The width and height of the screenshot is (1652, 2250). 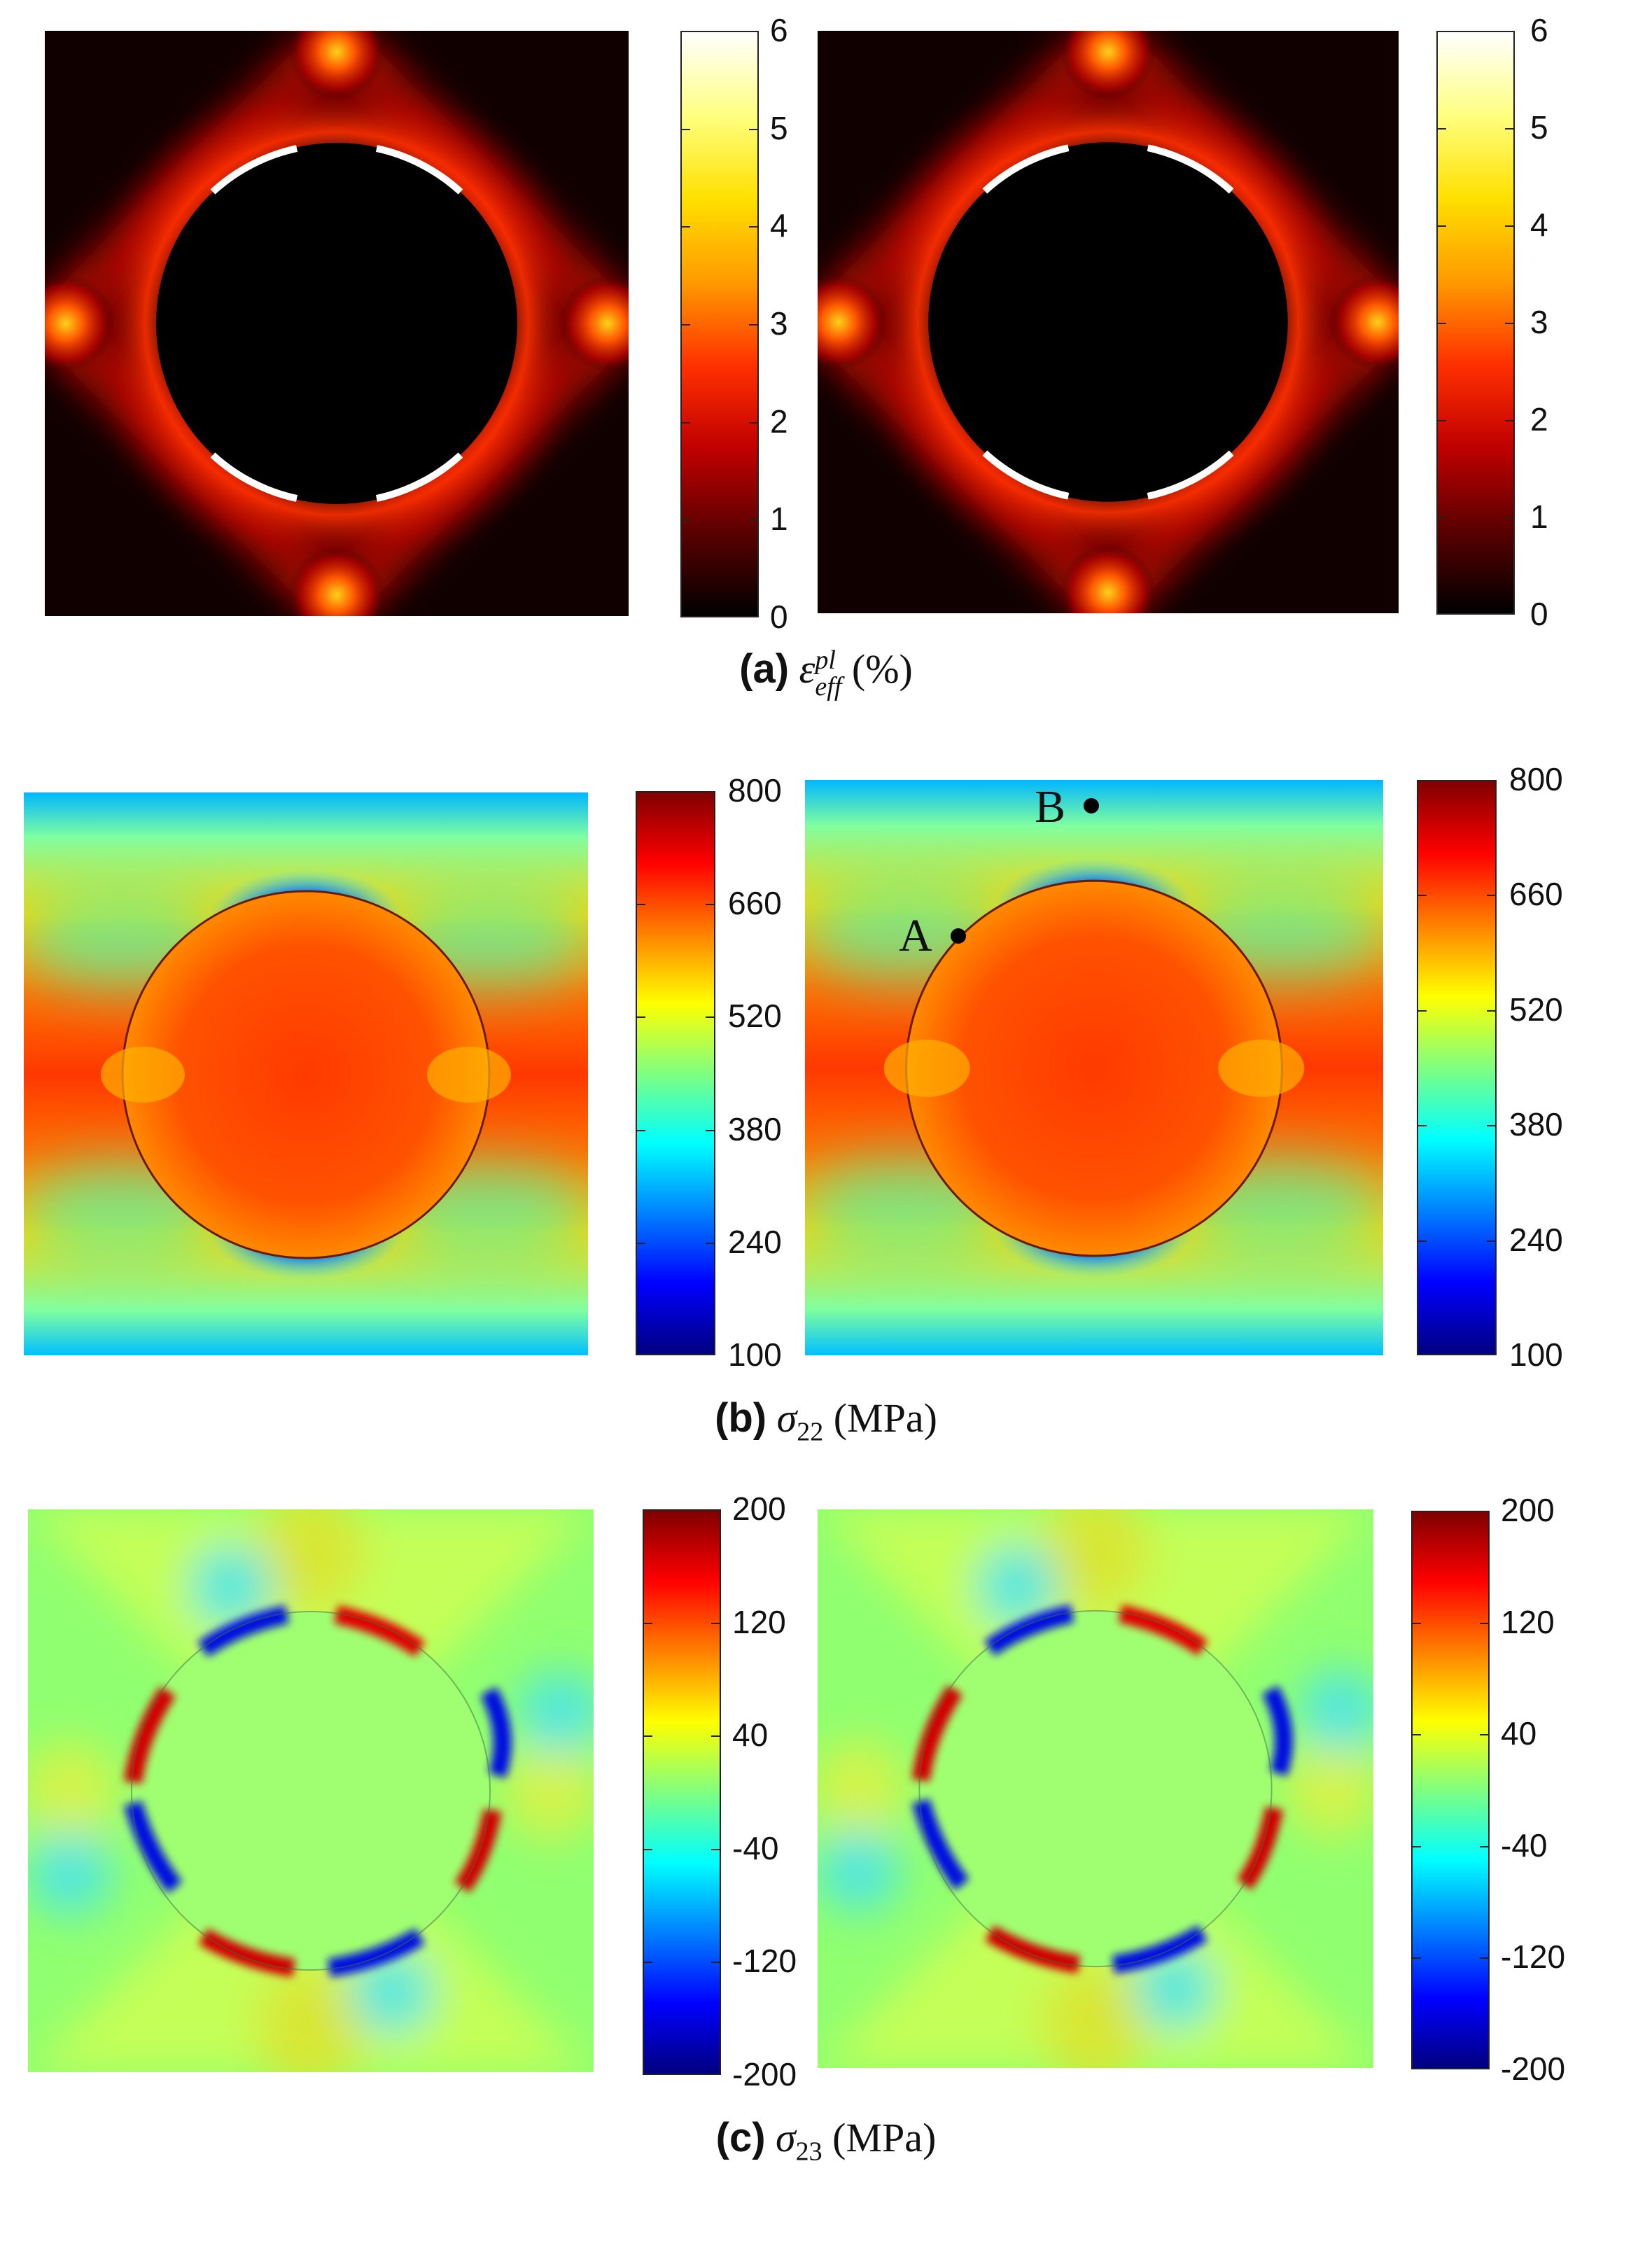 I want to click on caption-c: (c) σ23 (MPa), so click(x=826, y=2140).